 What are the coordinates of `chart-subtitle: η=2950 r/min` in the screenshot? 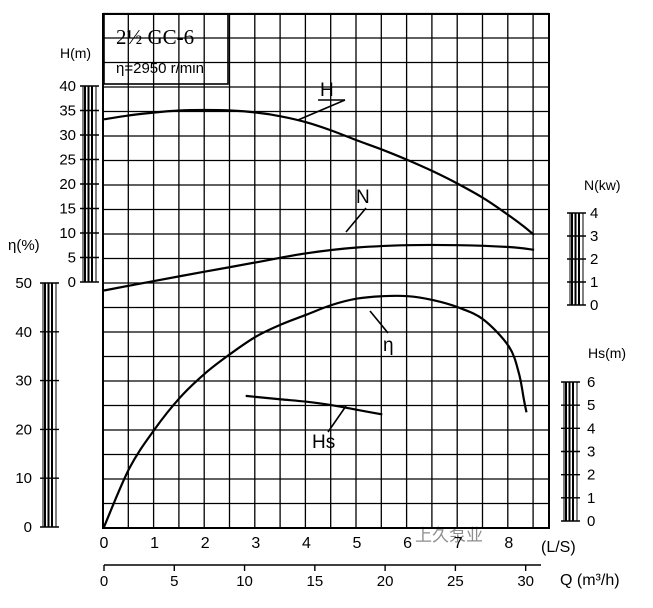 It's located at (160, 68).